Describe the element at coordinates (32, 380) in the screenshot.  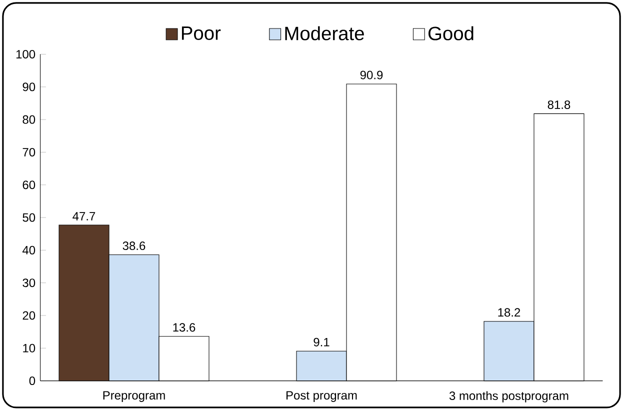
I see `y-tick-label: 0` at that location.